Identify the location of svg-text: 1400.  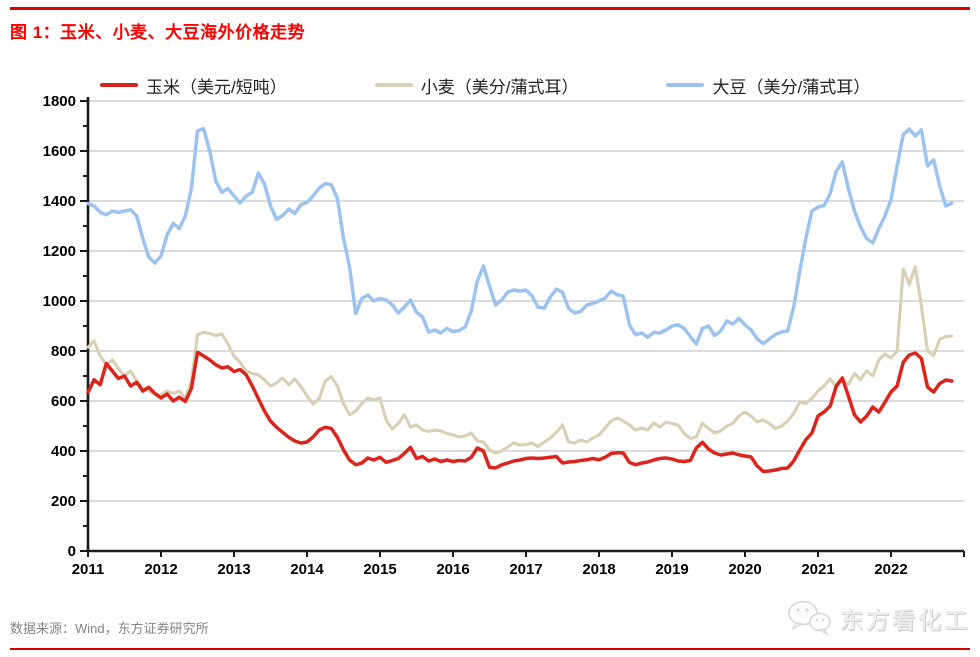
(59, 201).